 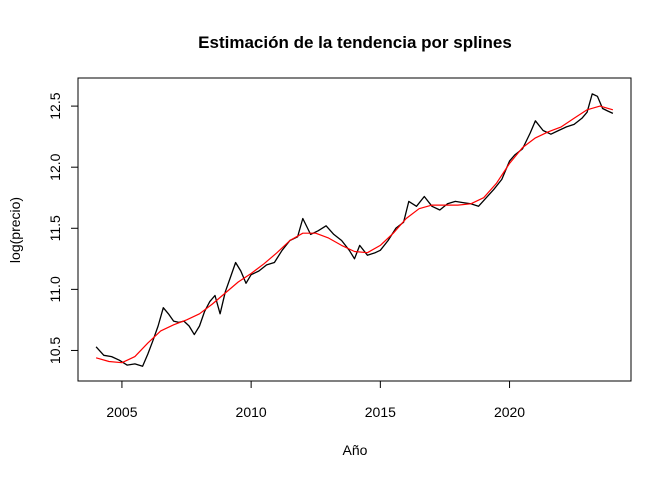 I want to click on y-tick-label: 12.5, so click(x=55, y=105).